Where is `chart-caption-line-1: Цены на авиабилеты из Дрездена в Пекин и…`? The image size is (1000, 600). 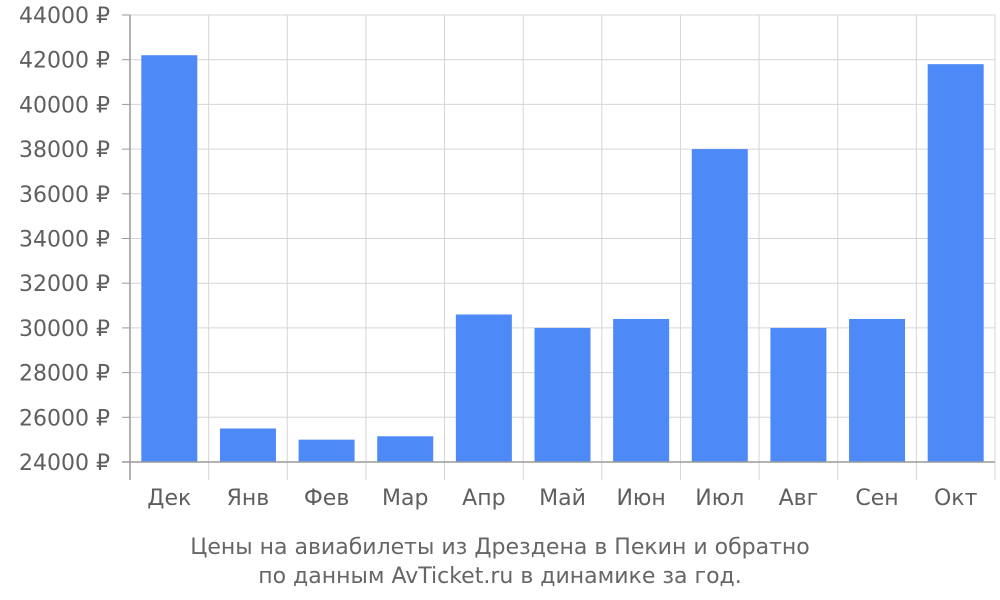 chart-caption-line-1: Цены на авиабилеты из Дрездена в Пекин и… is located at coordinates (500, 547).